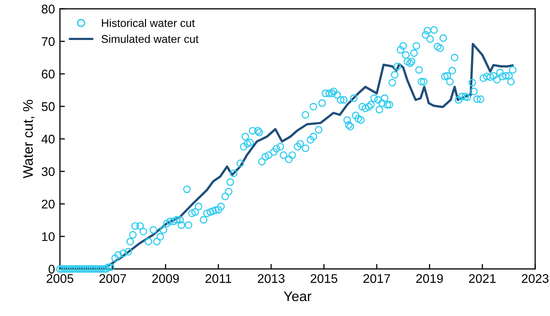  I want to click on y-axis-title: Water cut, %, so click(29, 139).